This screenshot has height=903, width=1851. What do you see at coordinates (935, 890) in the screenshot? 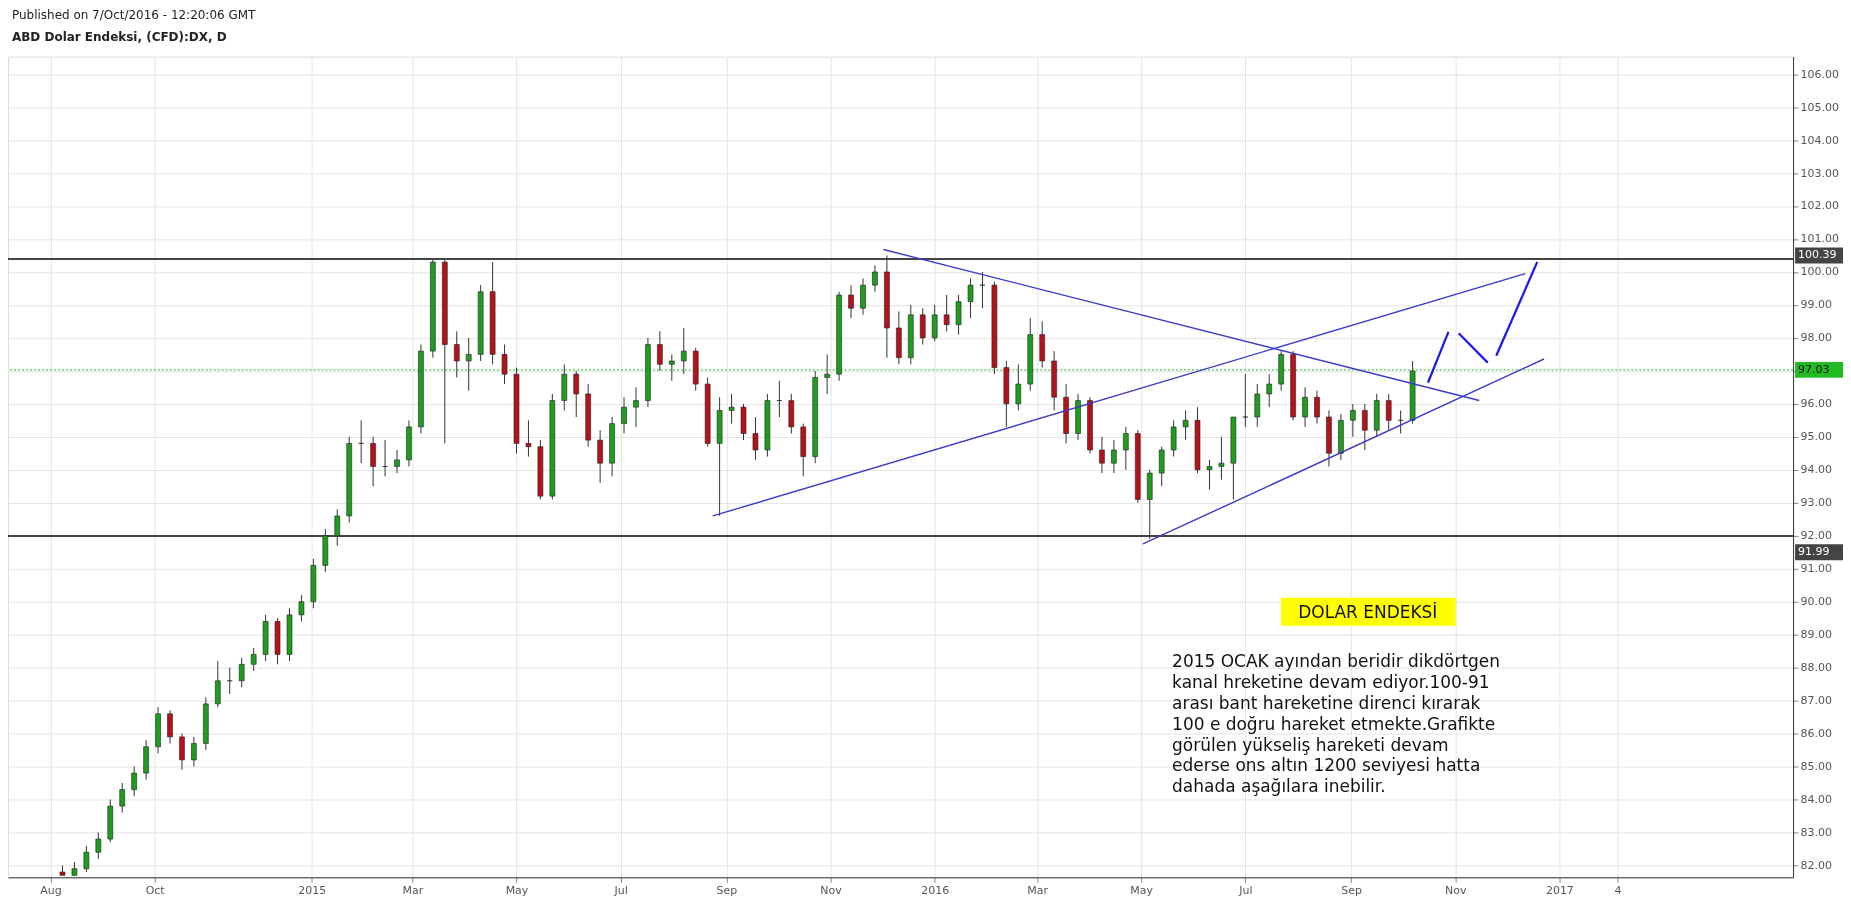
I see `x-tick-label: 2016` at bounding box center [935, 890].